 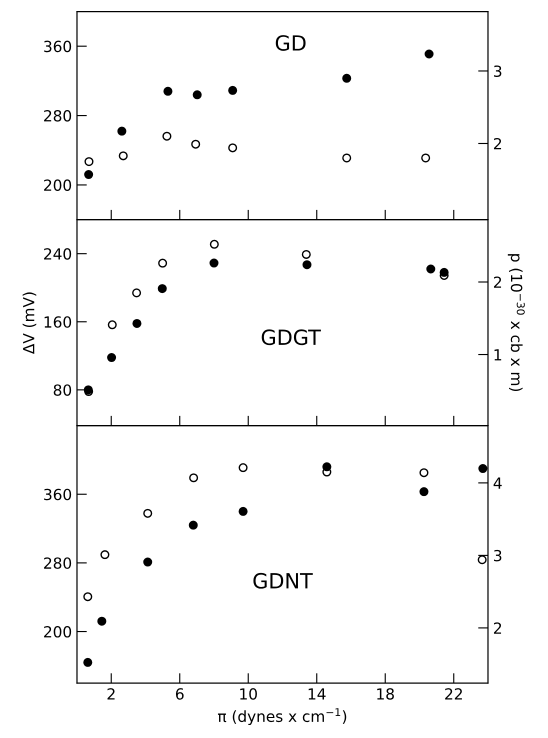 I want to click on y-axis-title: ΔV (mV), so click(x=29, y=323).